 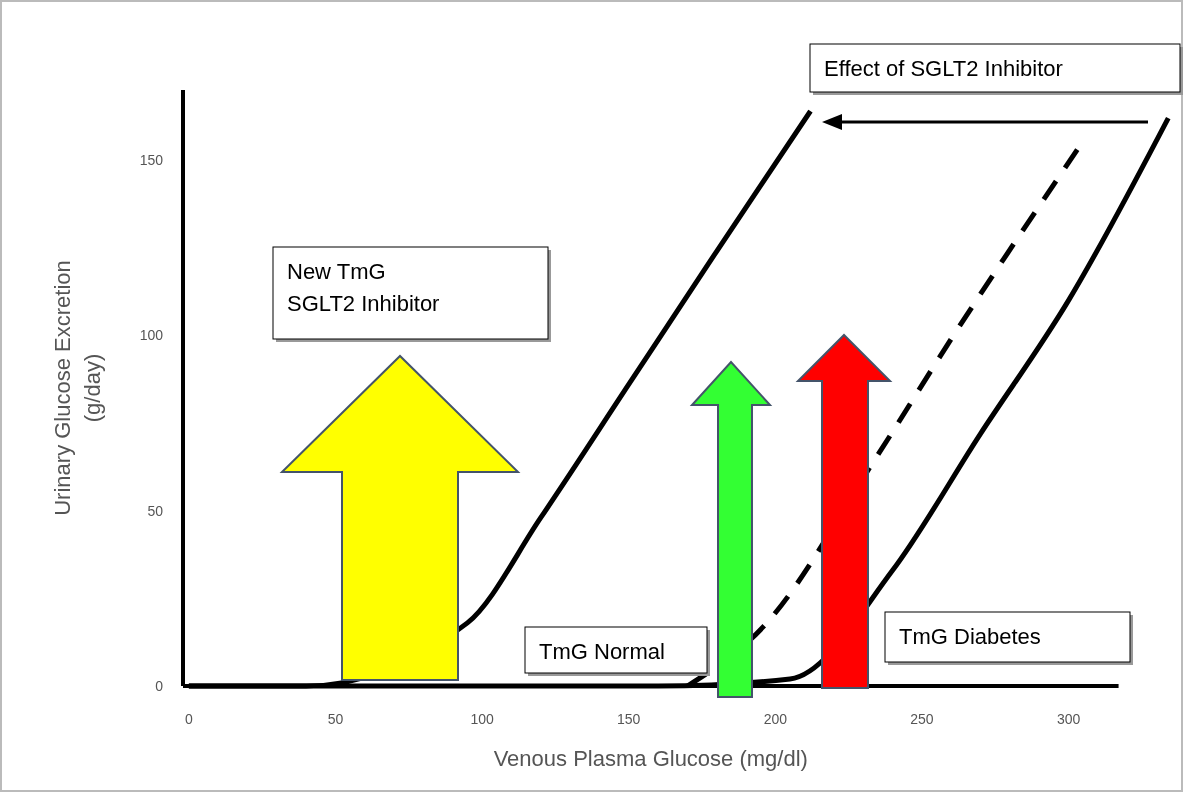 What do you see at coordinates (775, 719) in the screenshot?
I see `x-tick-label: 200` at bounding box center [775, 719].